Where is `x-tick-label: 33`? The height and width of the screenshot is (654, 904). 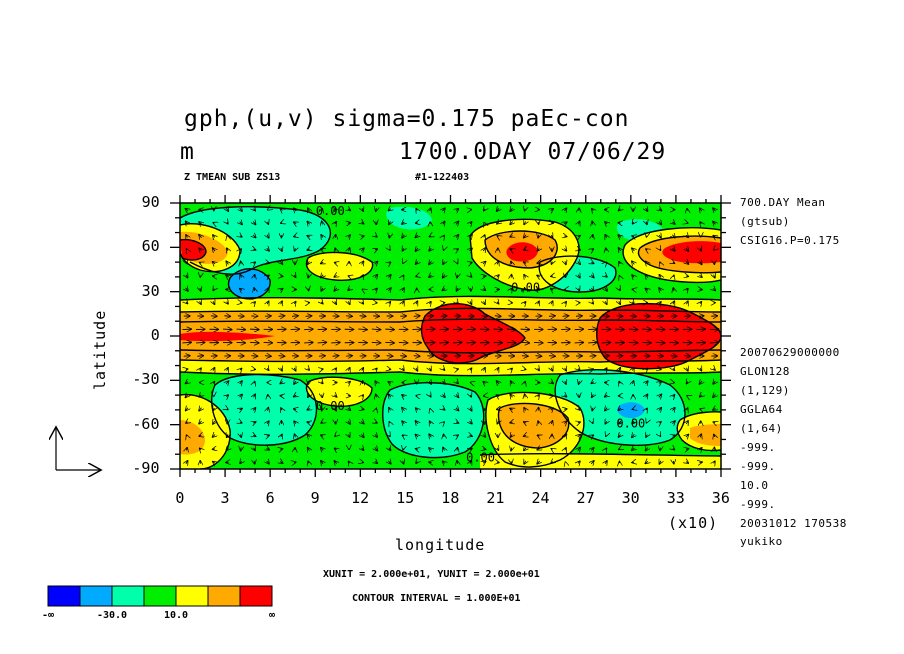
x-tick-label: 33 is located at coordinates (675, 498).